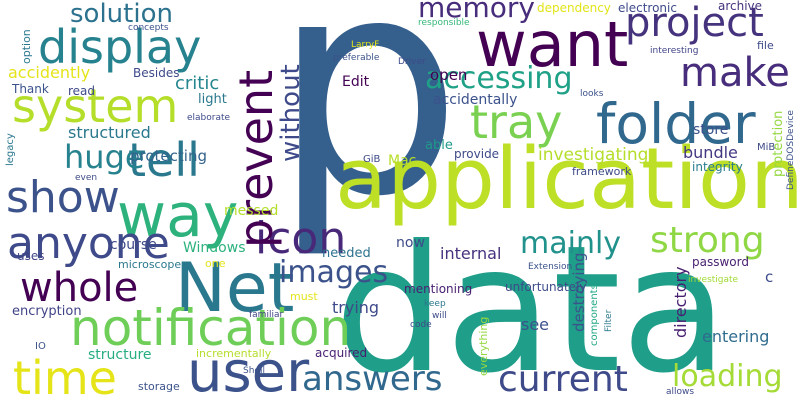 This screenshot has height=400, width=800. I want to click on word-make: make, so click(735, 73).